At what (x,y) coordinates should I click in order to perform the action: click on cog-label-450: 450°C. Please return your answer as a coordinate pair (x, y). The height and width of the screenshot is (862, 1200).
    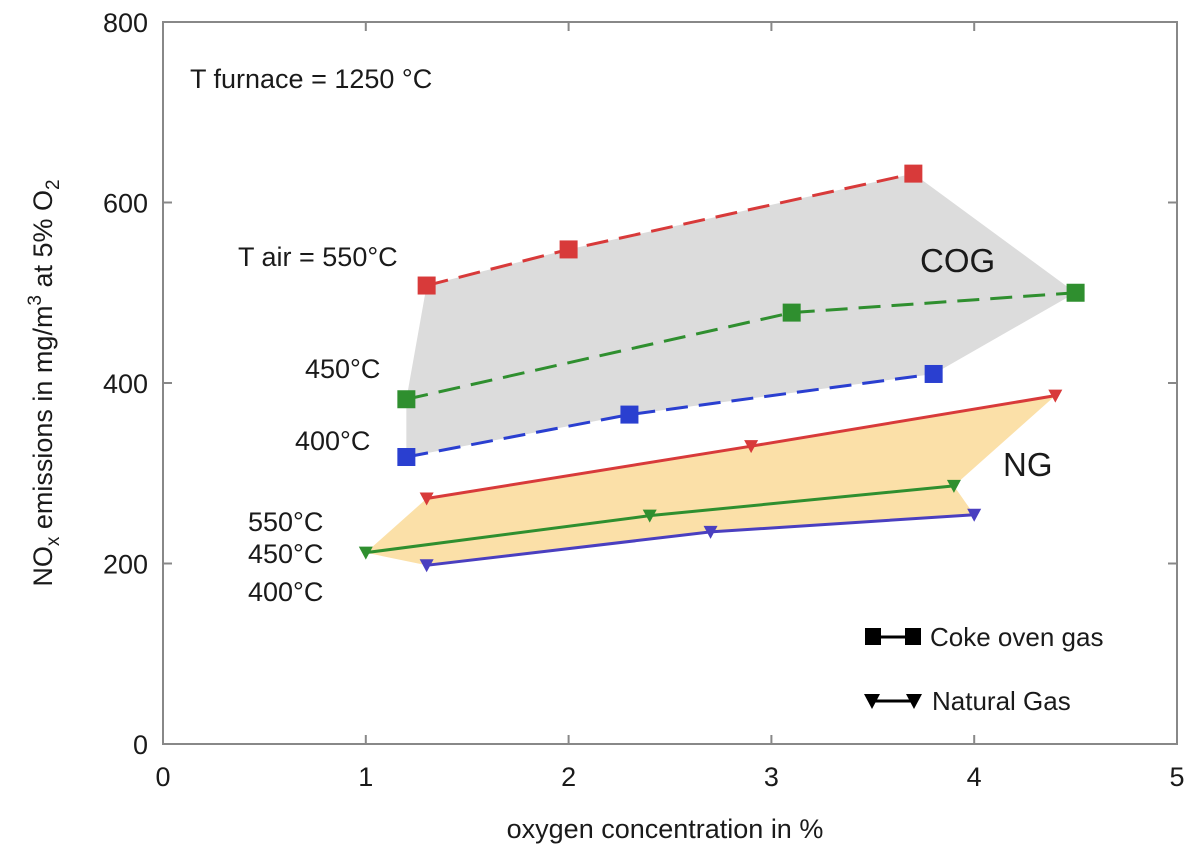
    Looking at the image, I should click on (342, 369).